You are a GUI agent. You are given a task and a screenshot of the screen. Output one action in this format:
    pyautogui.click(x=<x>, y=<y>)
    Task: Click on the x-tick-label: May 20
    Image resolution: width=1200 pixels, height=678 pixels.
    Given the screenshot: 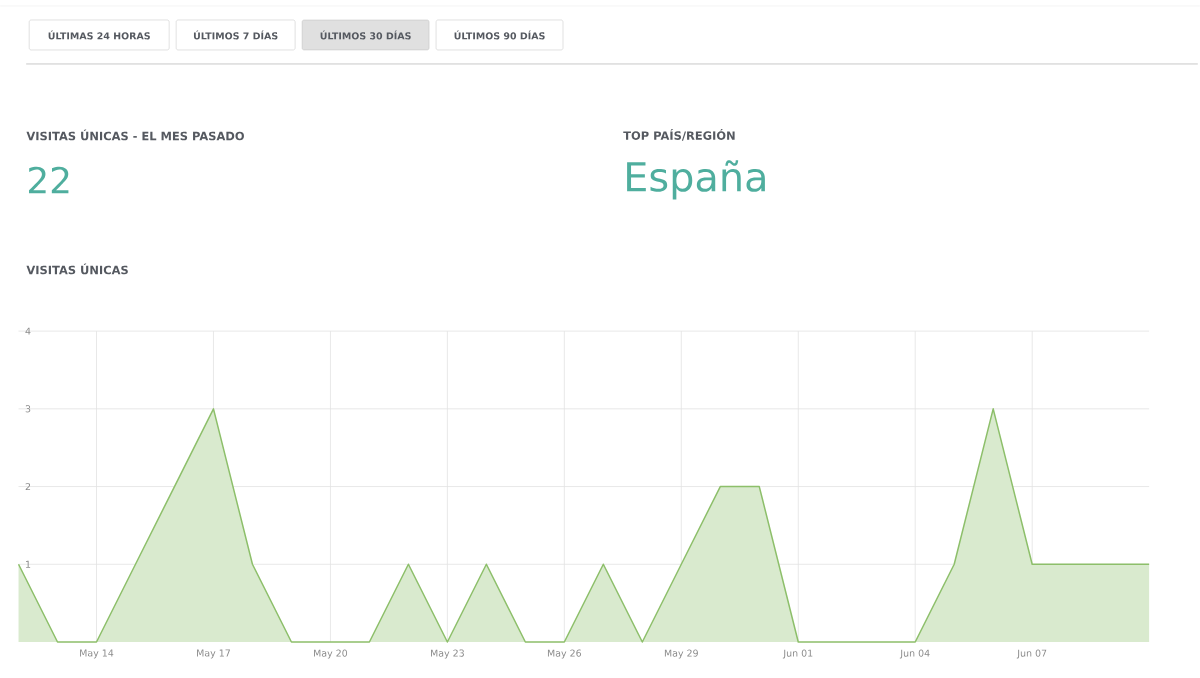 What is the action you would take?
    pyautogui.click(x=331, y=654)
    